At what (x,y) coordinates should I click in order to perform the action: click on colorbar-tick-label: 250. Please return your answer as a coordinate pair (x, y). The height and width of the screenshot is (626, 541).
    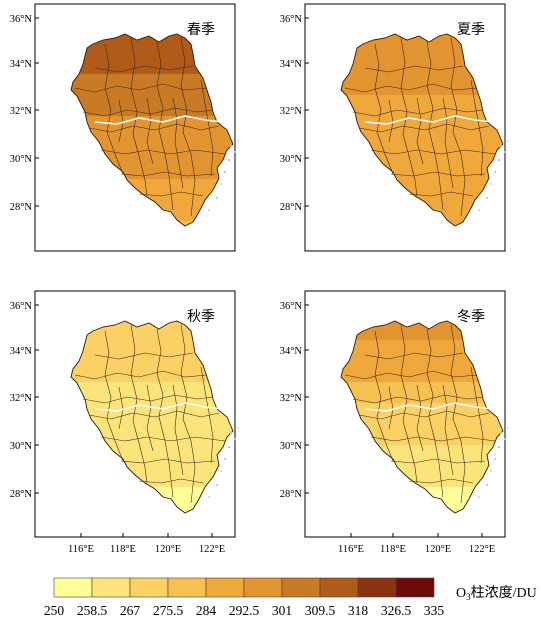
    Looking at the image, I should click on (54, 610).